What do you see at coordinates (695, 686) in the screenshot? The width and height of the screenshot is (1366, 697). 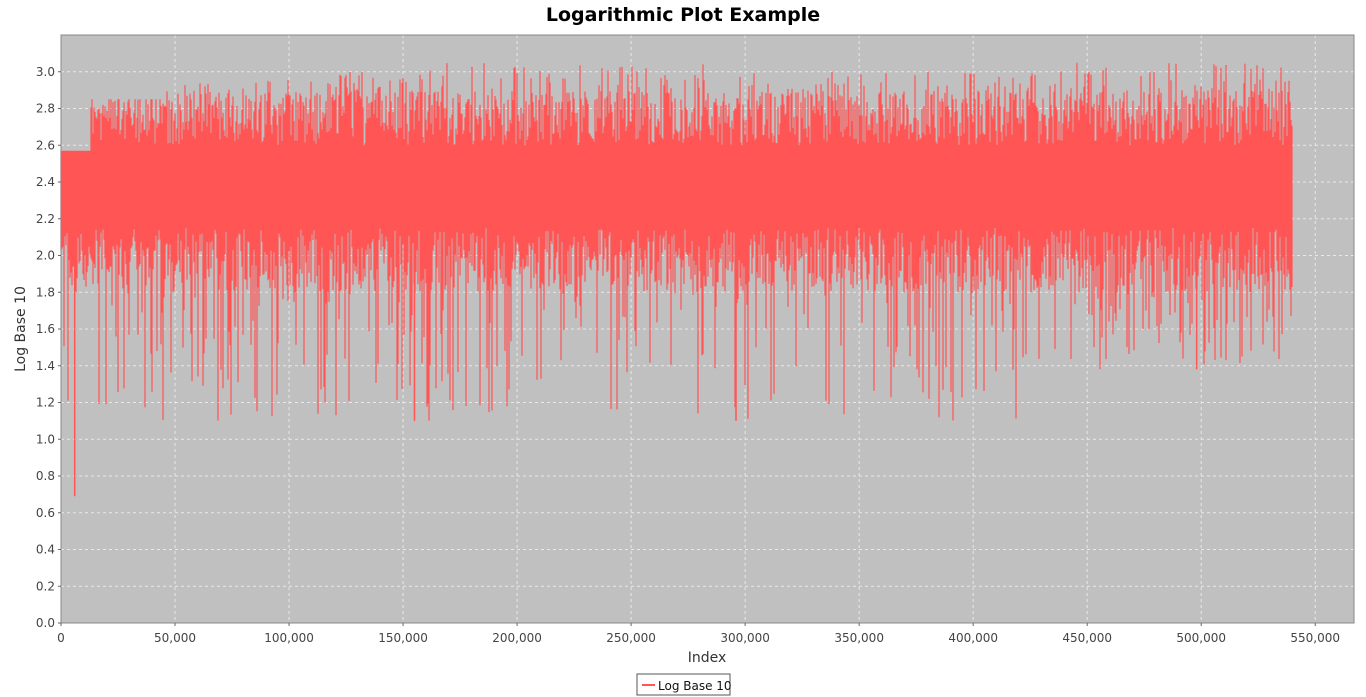 I see `legend-label: Log Base 10` at bounding box center [695, 686].